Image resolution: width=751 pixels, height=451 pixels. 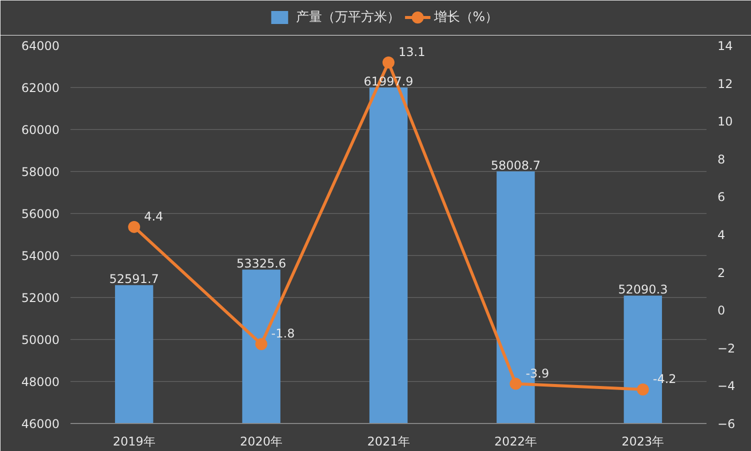 What do you see at coordinates (725, 83) in the screenshot?
I see `y2-tick-label: 12` at bounding box center [725, 83].